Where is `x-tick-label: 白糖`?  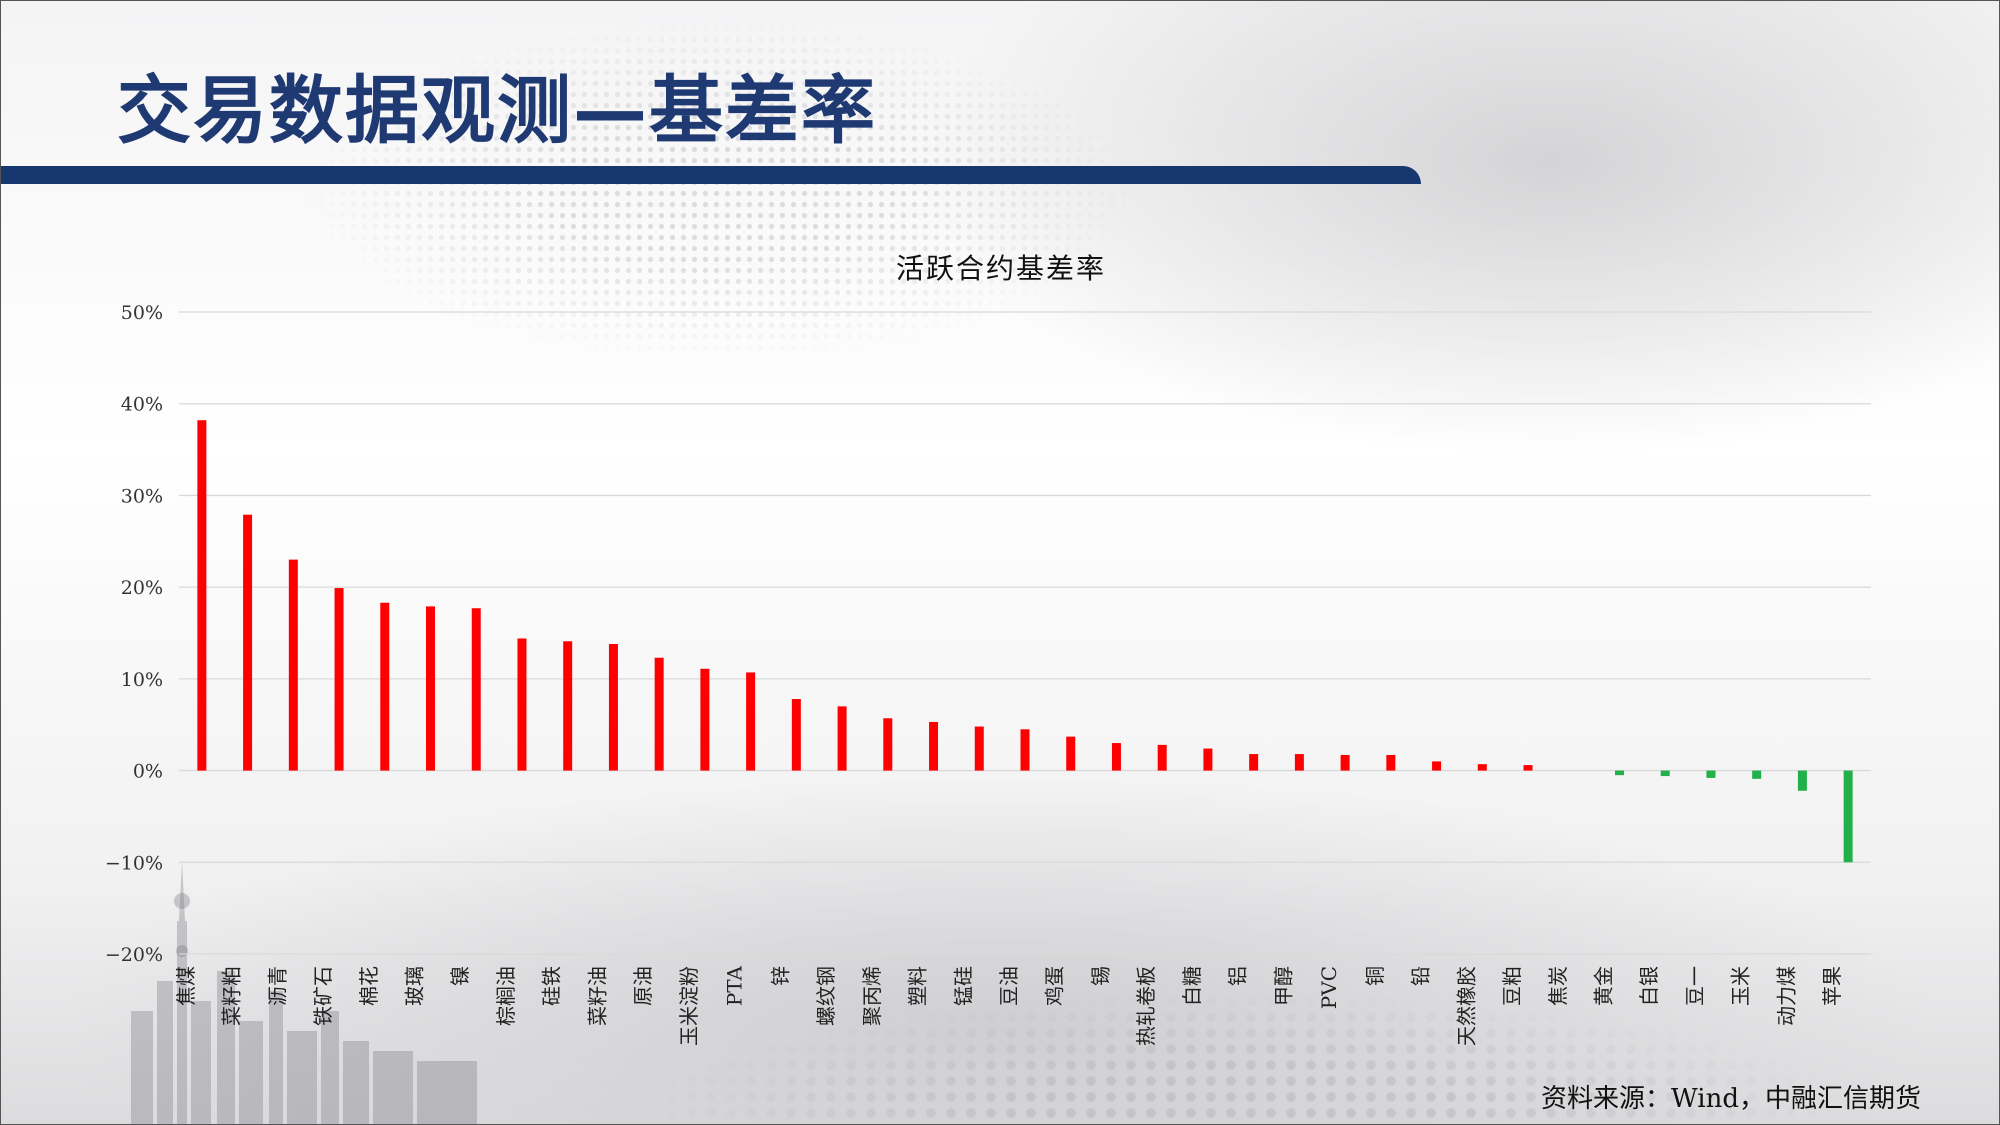
x-tick-label: 白糖 is located at coordinates (1192, 986).